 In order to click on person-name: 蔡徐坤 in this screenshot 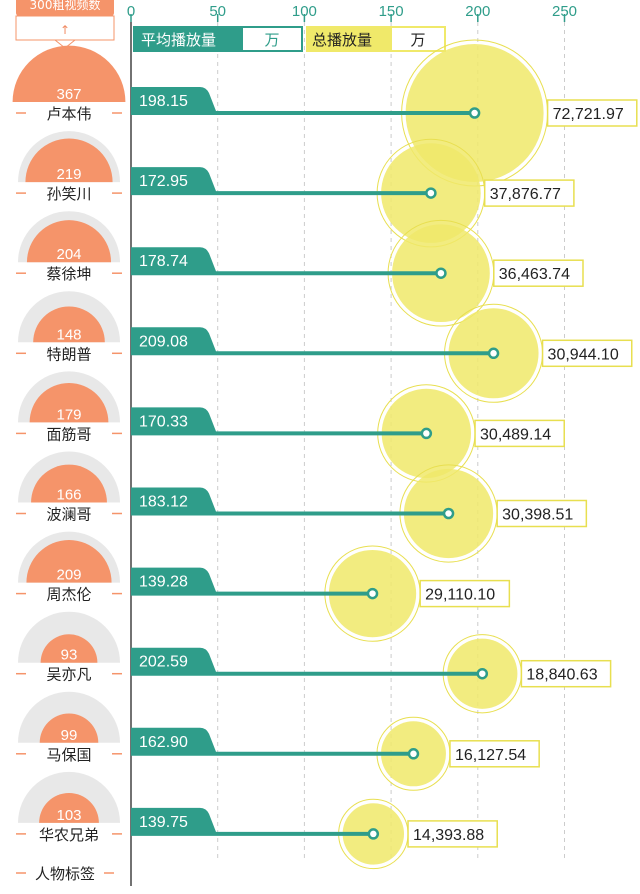, I will do `click(68, 274)`.